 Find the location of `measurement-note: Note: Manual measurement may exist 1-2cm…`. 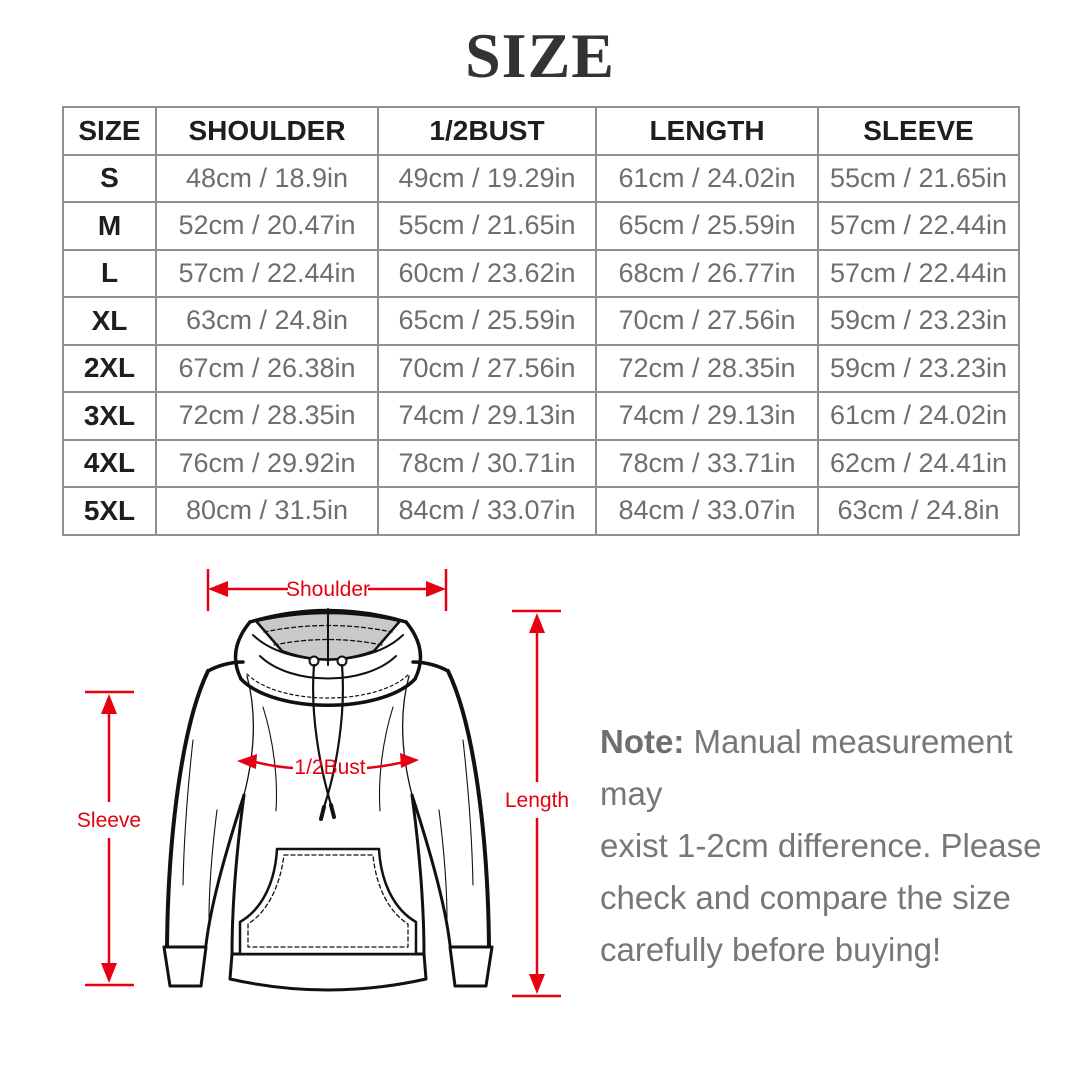

measurement-note: Note: Manual measurement may exist 1-2cm… is located at coordinates (830, 846).